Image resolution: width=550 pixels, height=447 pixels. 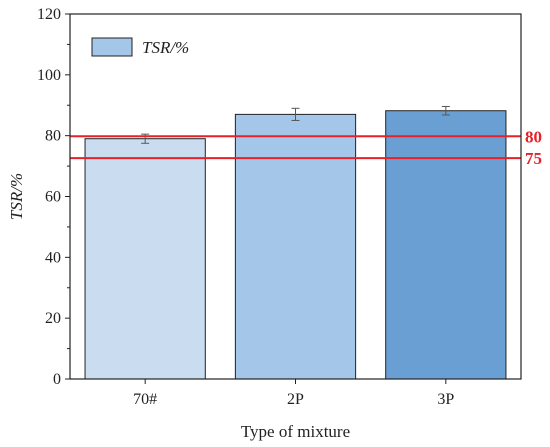 I want to click on y-tick-label: 0, so click(x=57, y=379).